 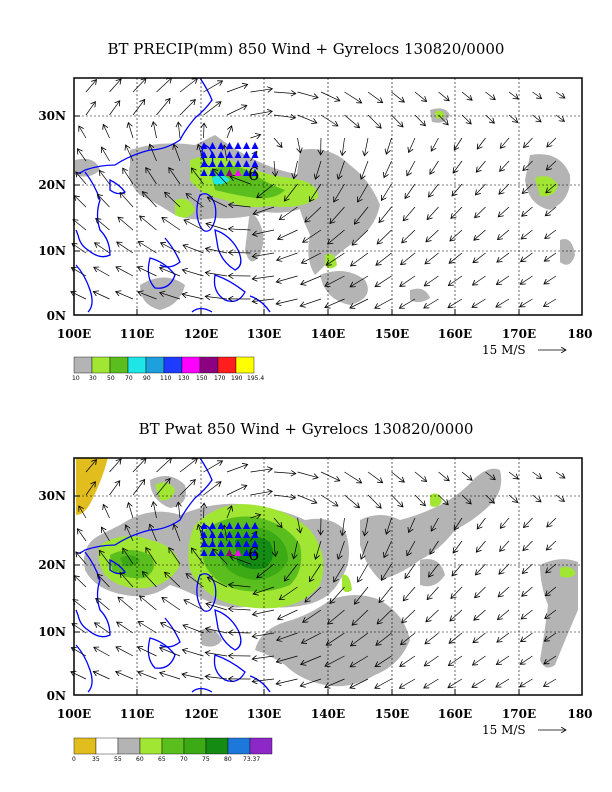 I want to click on panel2-legend-label: 70, so click(x=184, y=759).